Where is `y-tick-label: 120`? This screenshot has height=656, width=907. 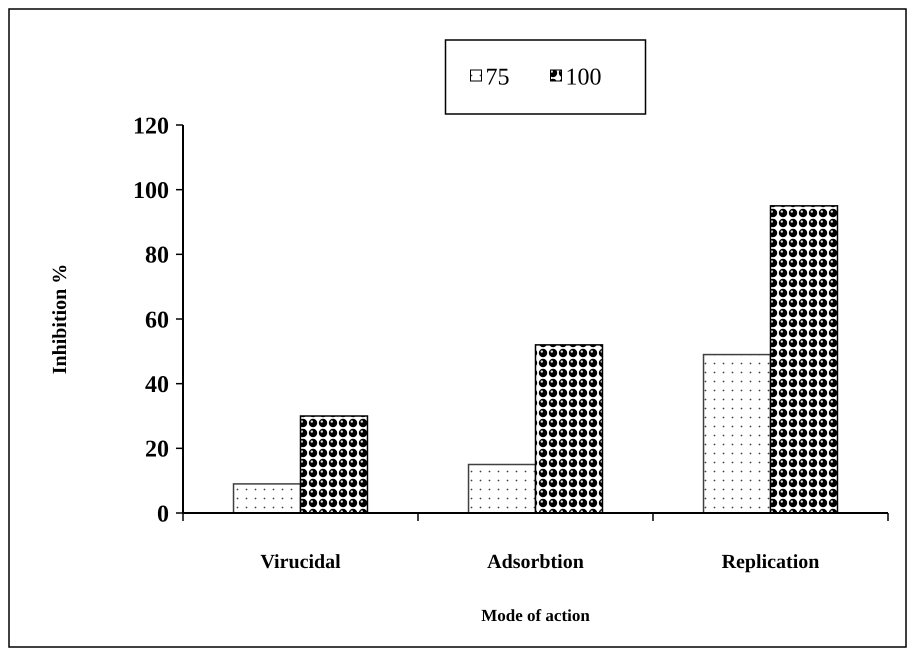
y-tick-label: 120 is located at coordinates (151, 126).